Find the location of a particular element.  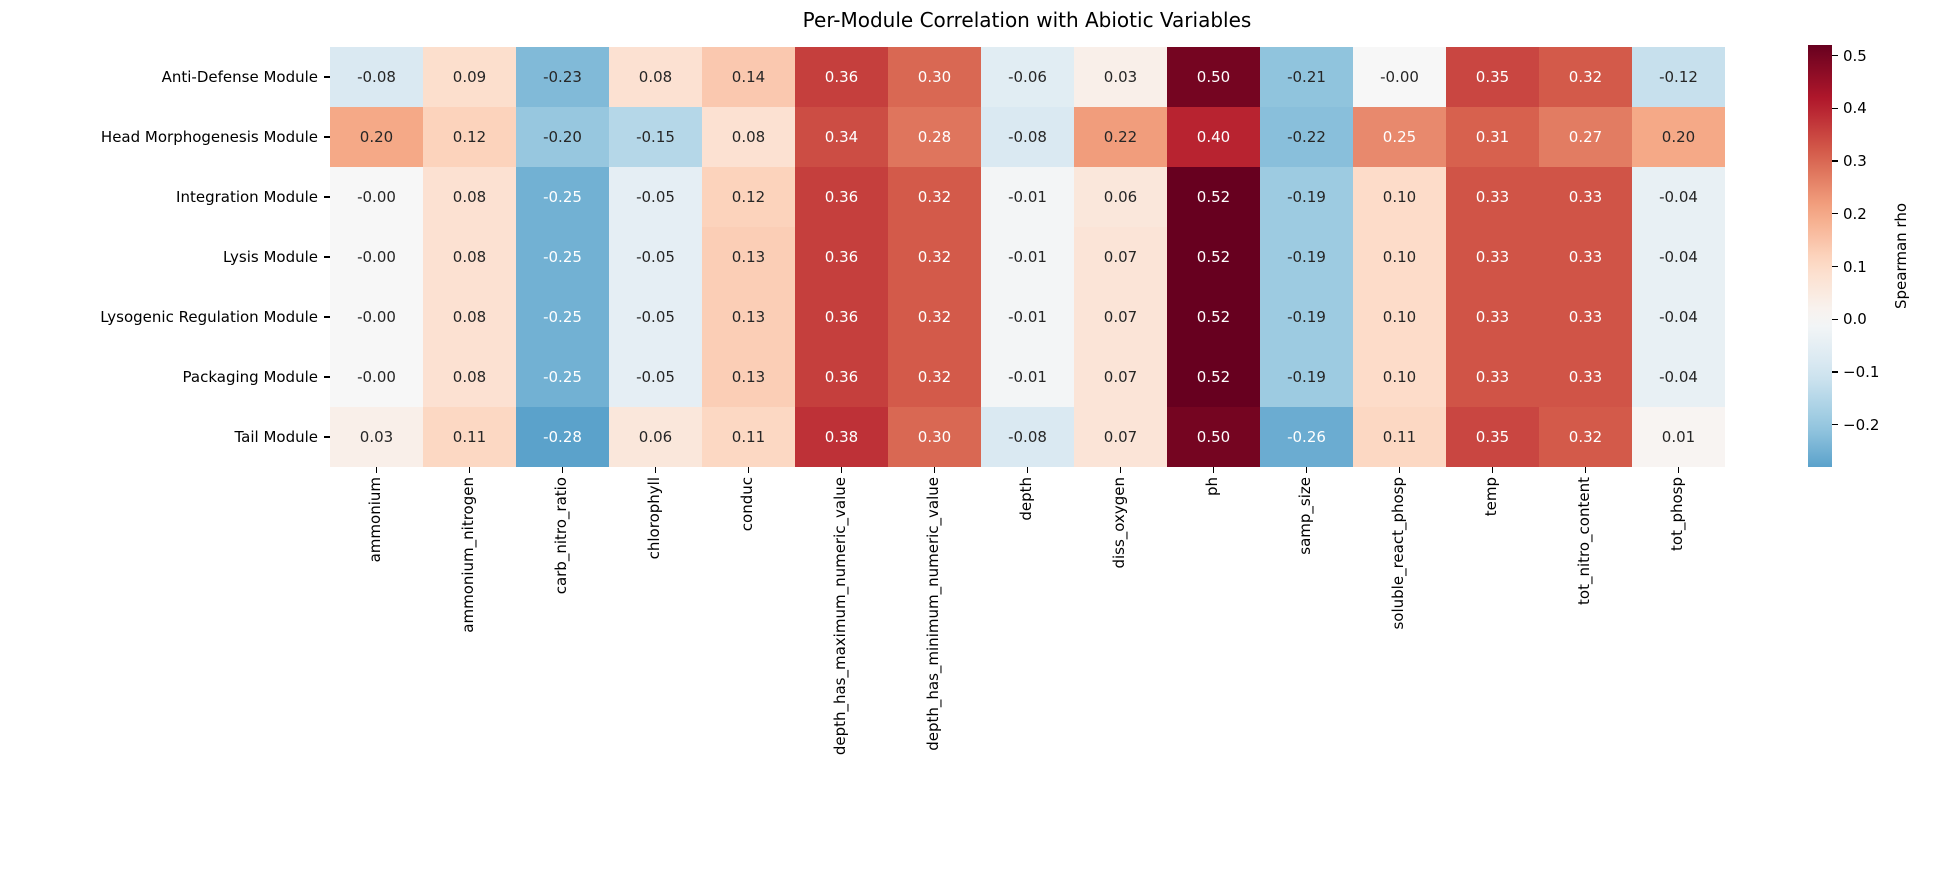

y-axis-label: Anti-Defense Module is located at coordinates (239, 77).